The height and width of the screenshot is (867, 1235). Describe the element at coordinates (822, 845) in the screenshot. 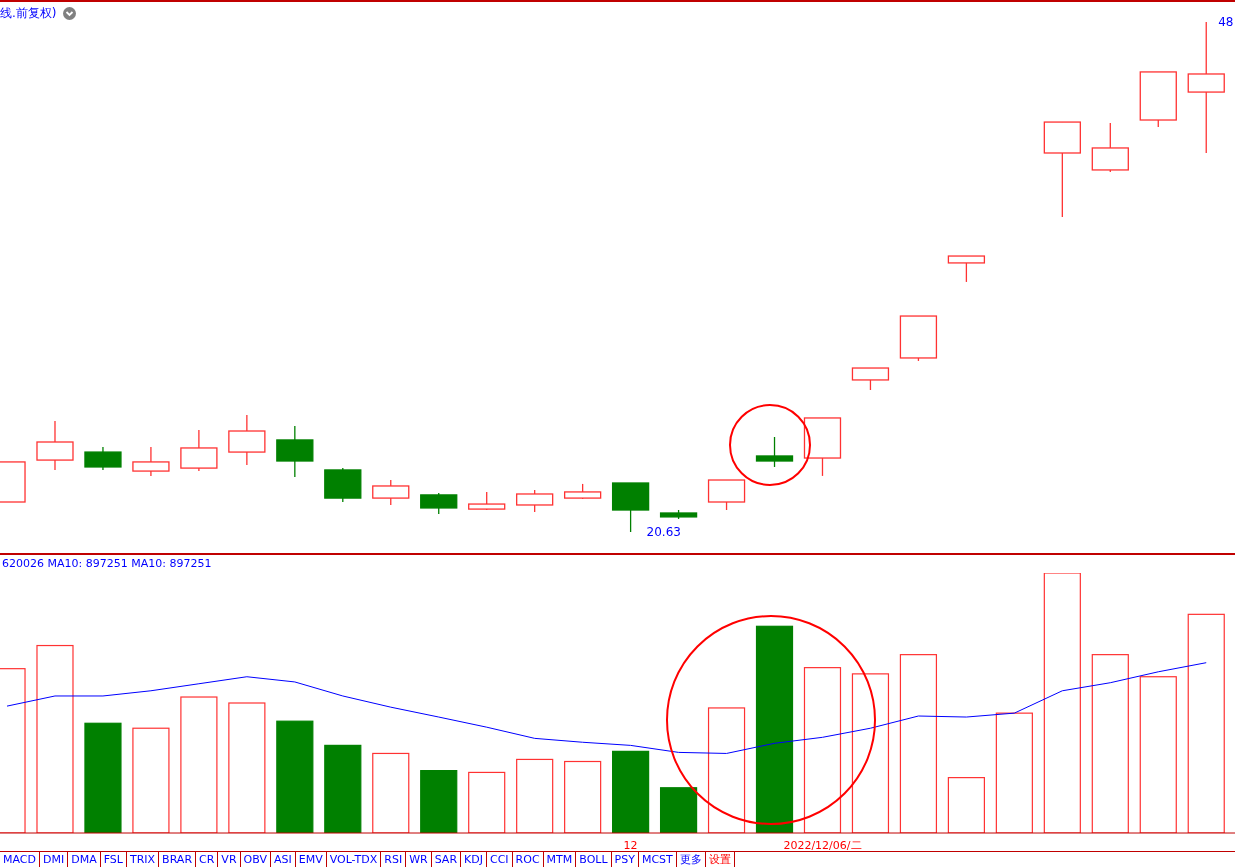

I see `x-tick-label: 2022/12/06/二` at that location.